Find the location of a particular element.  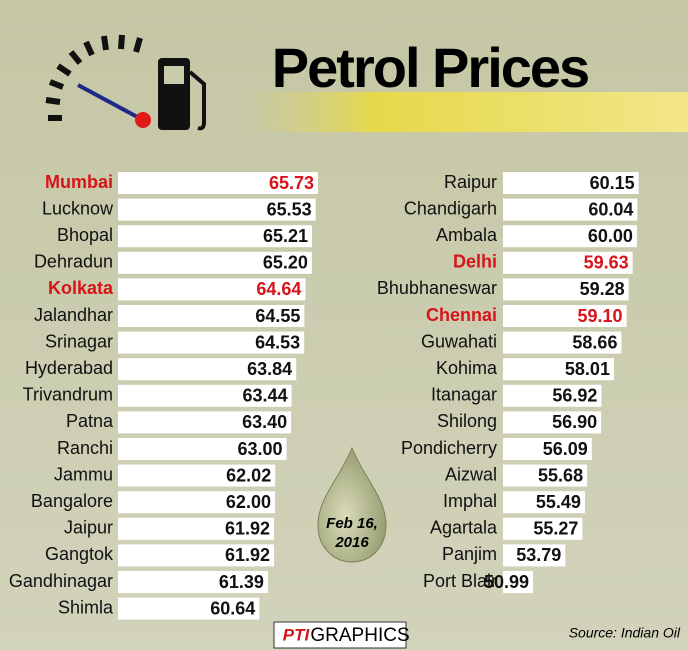

value-label: 60.00 is located at coordinates (610, 236).